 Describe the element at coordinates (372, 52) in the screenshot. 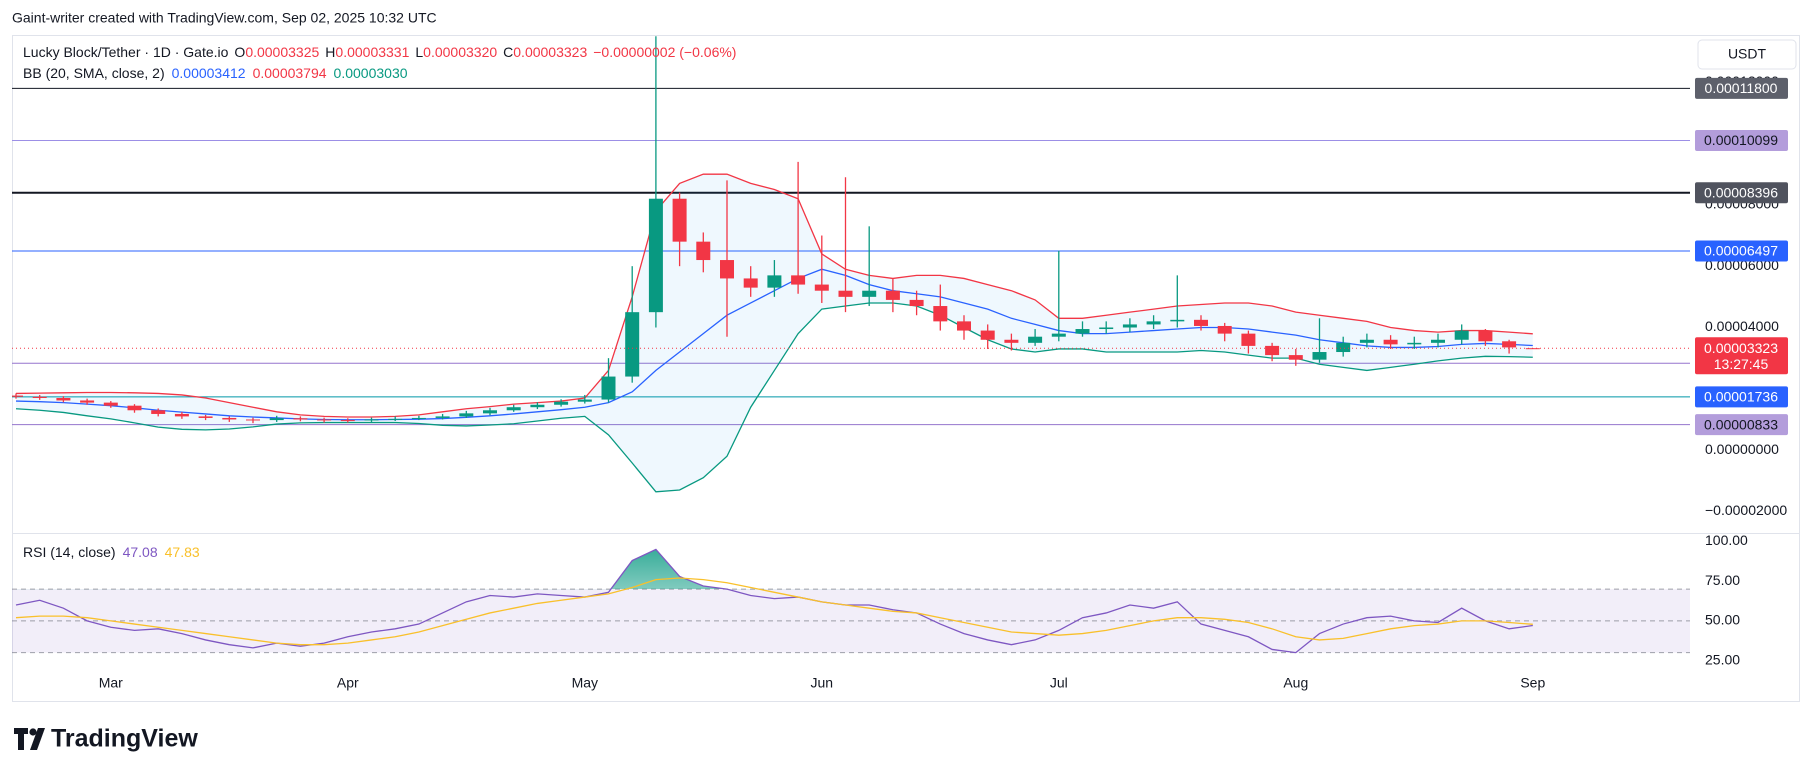

I see `ohlc-value: 0.00003331` at that location.